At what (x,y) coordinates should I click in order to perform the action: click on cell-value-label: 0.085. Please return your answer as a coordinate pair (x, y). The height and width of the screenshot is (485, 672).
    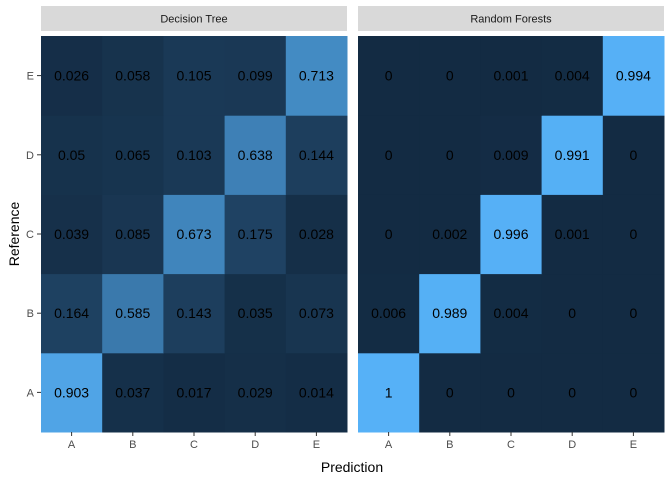
    Looking at the image, I should click on (132, 234).